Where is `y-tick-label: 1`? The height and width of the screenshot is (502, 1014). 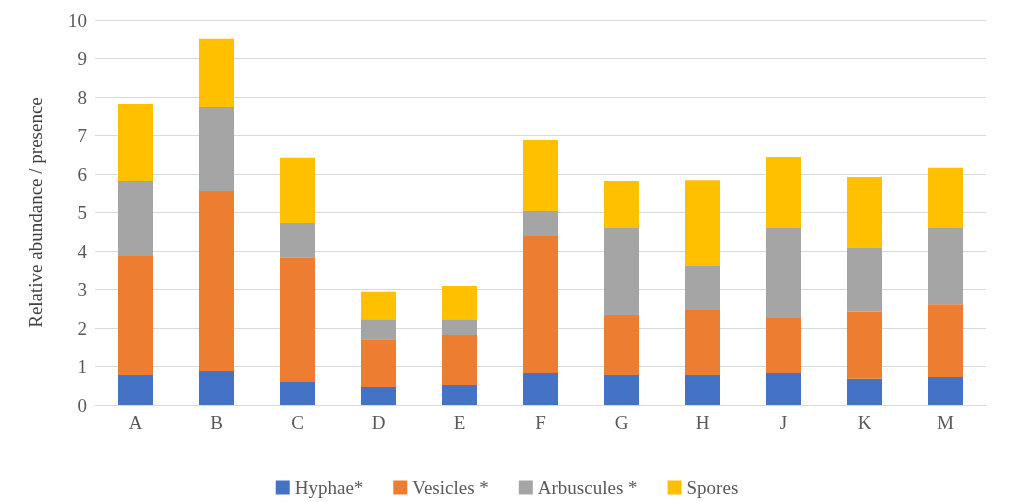 y-tick-label: 1 is located at coordinates (82, 366).